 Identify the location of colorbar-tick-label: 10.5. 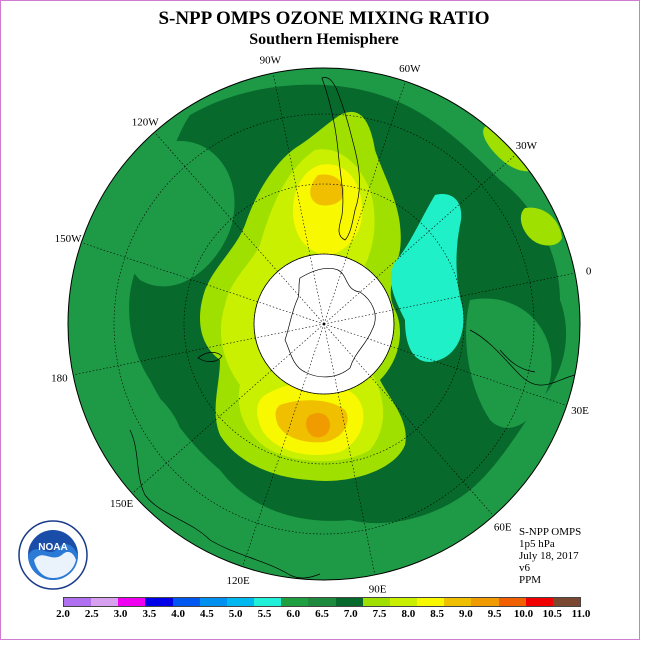
(552, 614).